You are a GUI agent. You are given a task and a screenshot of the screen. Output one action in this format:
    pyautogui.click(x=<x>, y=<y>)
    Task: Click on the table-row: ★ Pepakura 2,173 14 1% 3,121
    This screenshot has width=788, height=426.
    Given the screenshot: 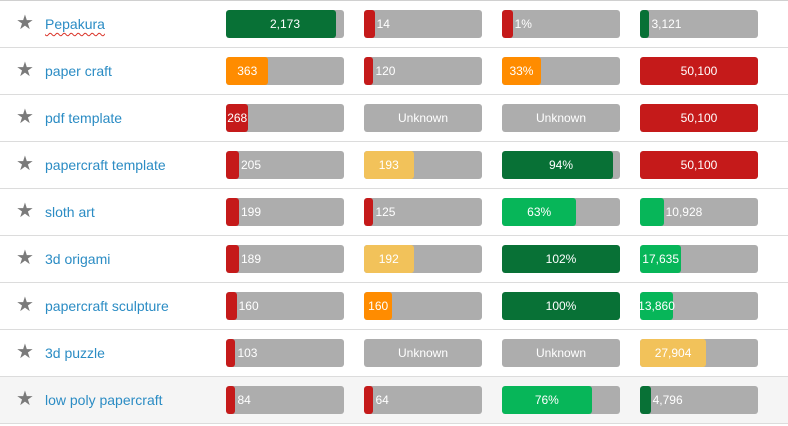 What is the action you would take?
    pyautogui.click(x=394, y=24)
    